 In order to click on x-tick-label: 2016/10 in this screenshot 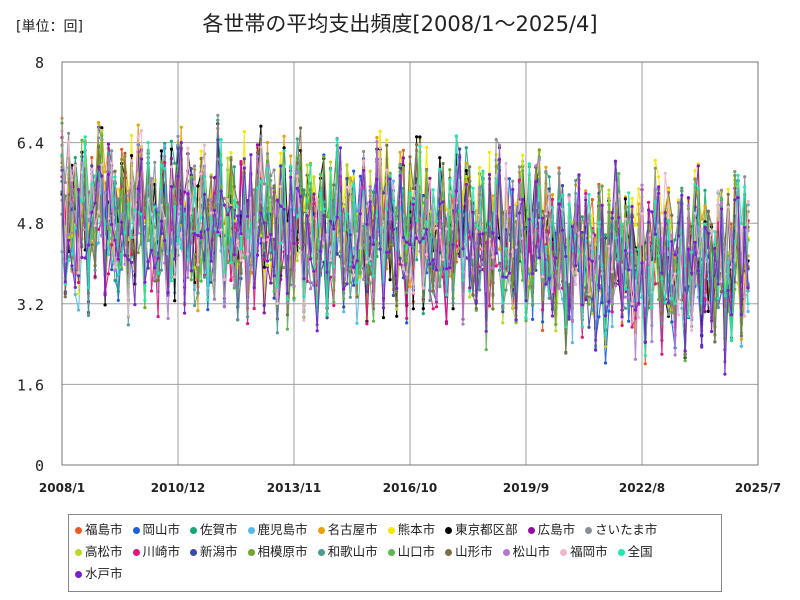, I will do `click(410, 488)`.